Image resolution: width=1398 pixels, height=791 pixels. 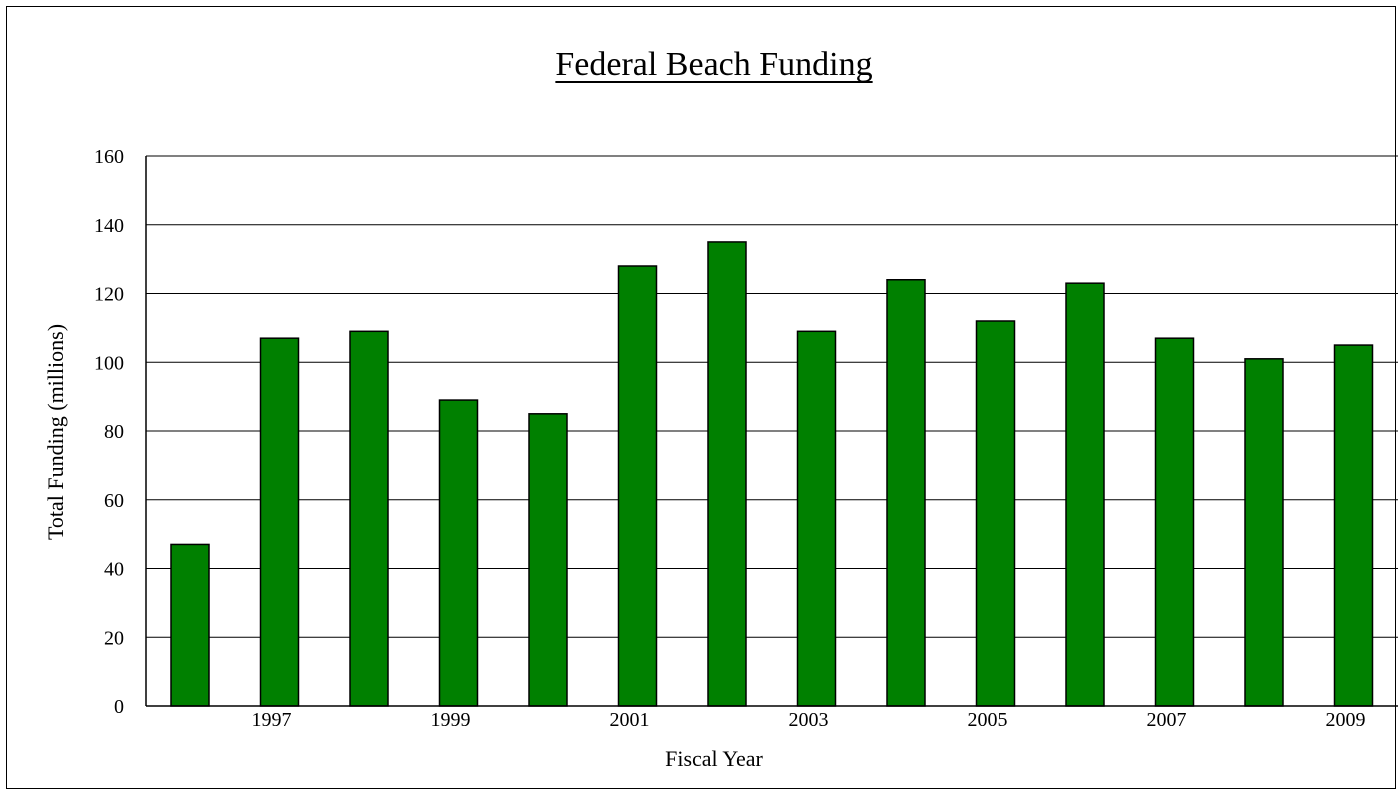 I want to click on x-tick-labels: 1997 1999 2001 2003 2005 2007 2009, so click(x=809, y=720).